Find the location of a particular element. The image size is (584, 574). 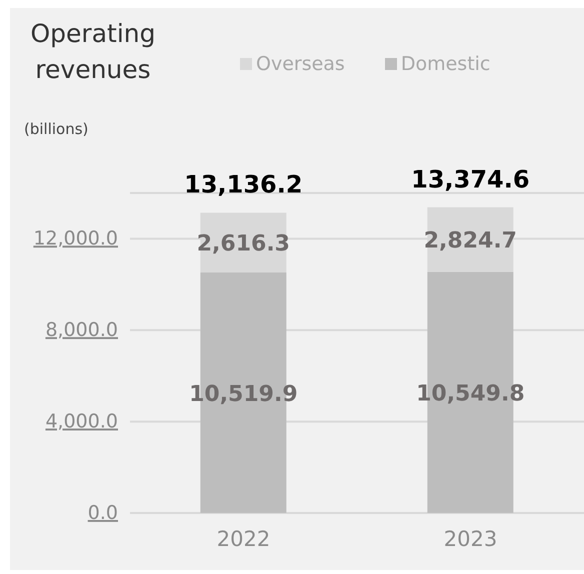

data-label: 2,616.3 is located at coordinates (243, 244).